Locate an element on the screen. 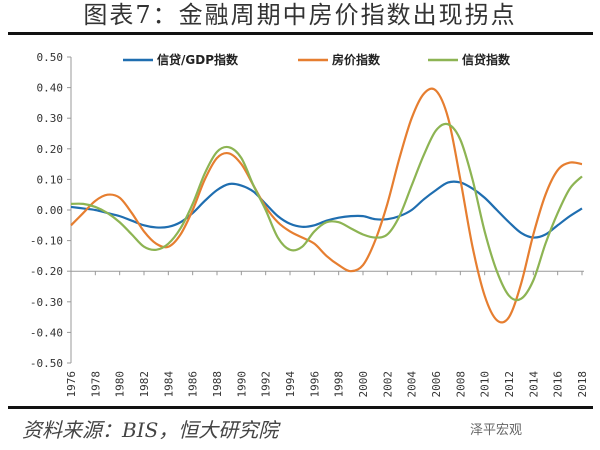 This screenshot has width=600, height=450. x-tick-label: 1986 is located at coordinates (193, 384).